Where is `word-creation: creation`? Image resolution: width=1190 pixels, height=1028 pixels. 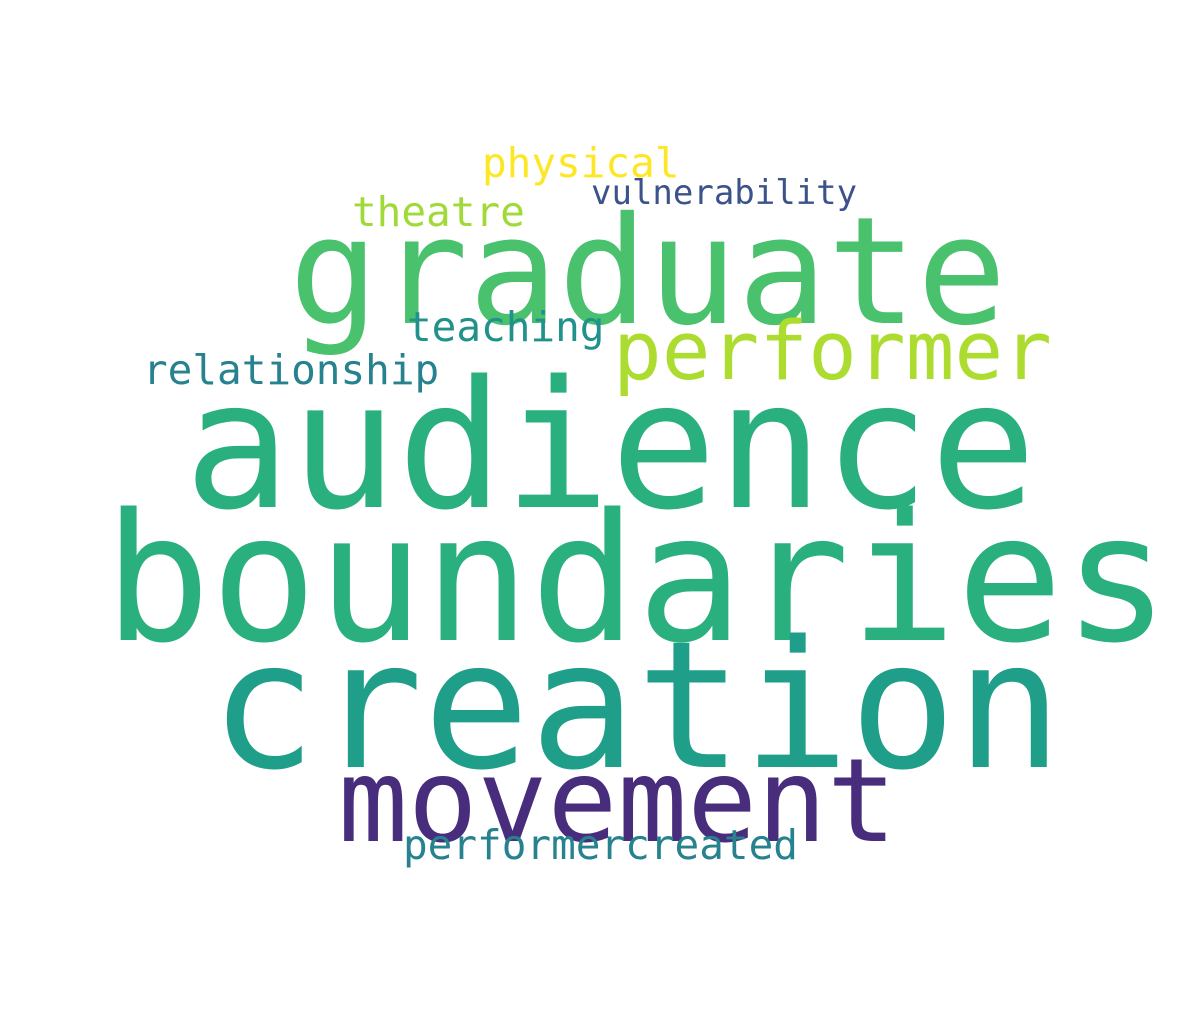
word-creation: creation is located at coordinates (636, 706).